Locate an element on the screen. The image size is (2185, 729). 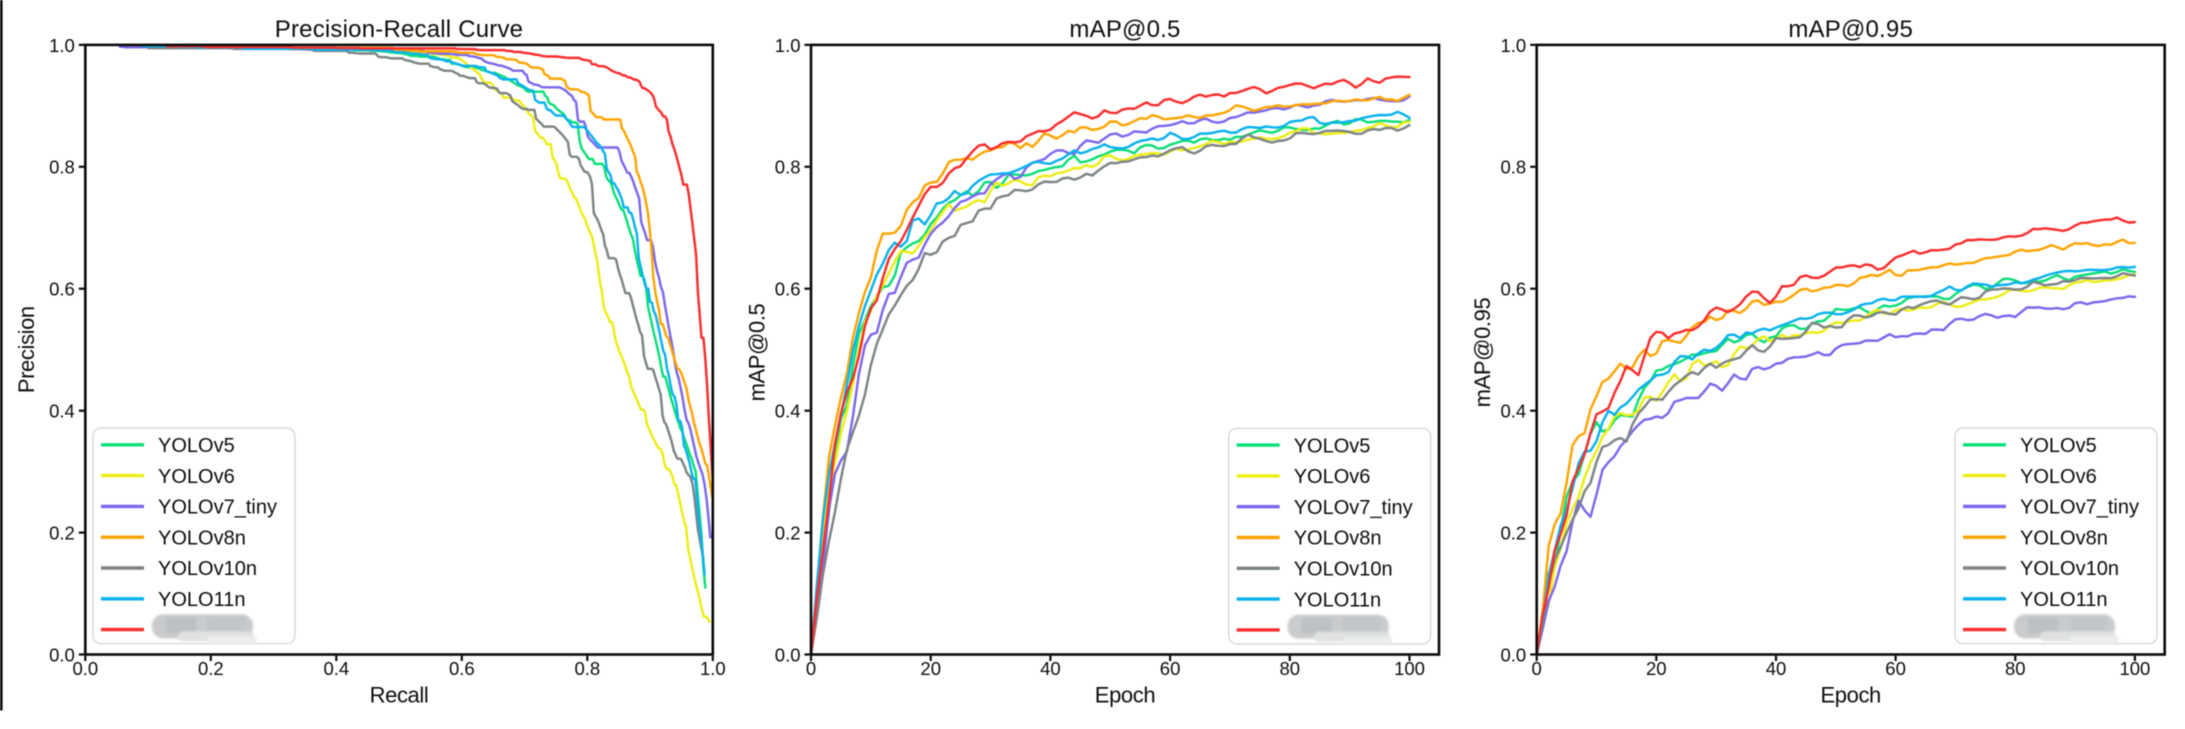
svg-text: Precision-Recall Curve is located at coordinates (399, 29).